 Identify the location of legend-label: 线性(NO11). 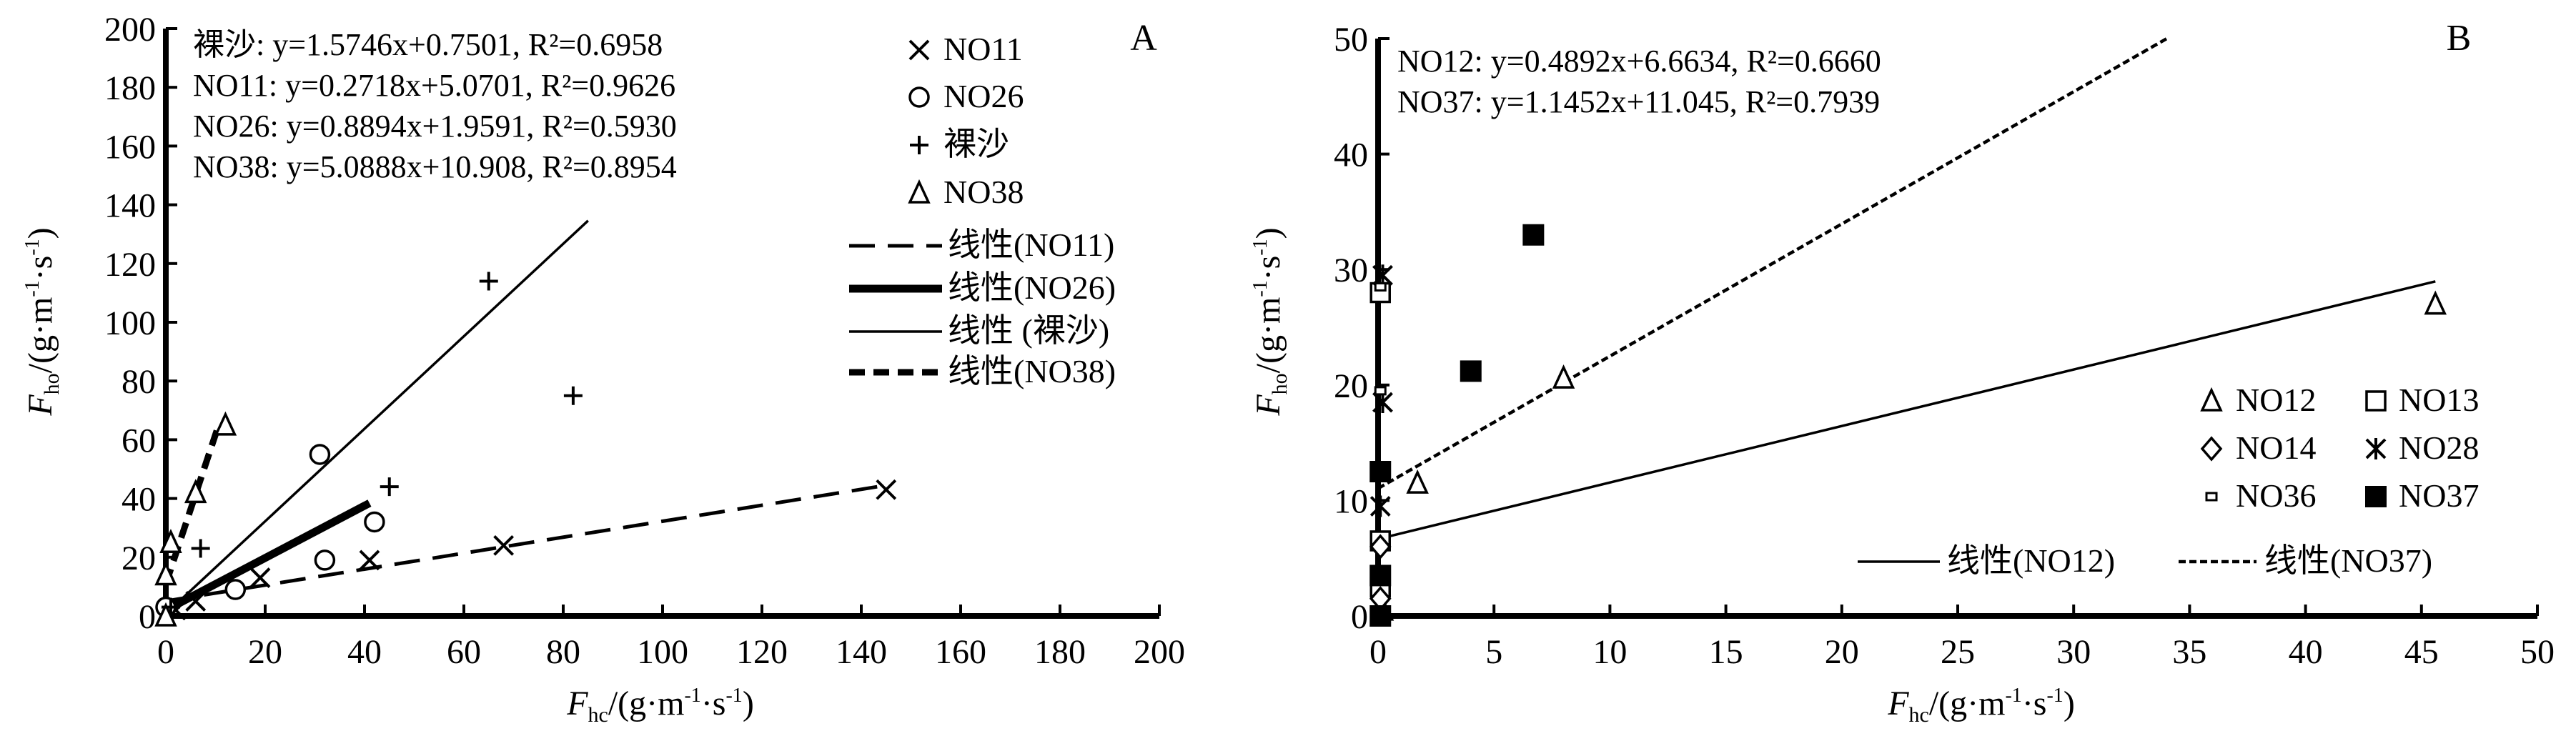
(1031, 245).